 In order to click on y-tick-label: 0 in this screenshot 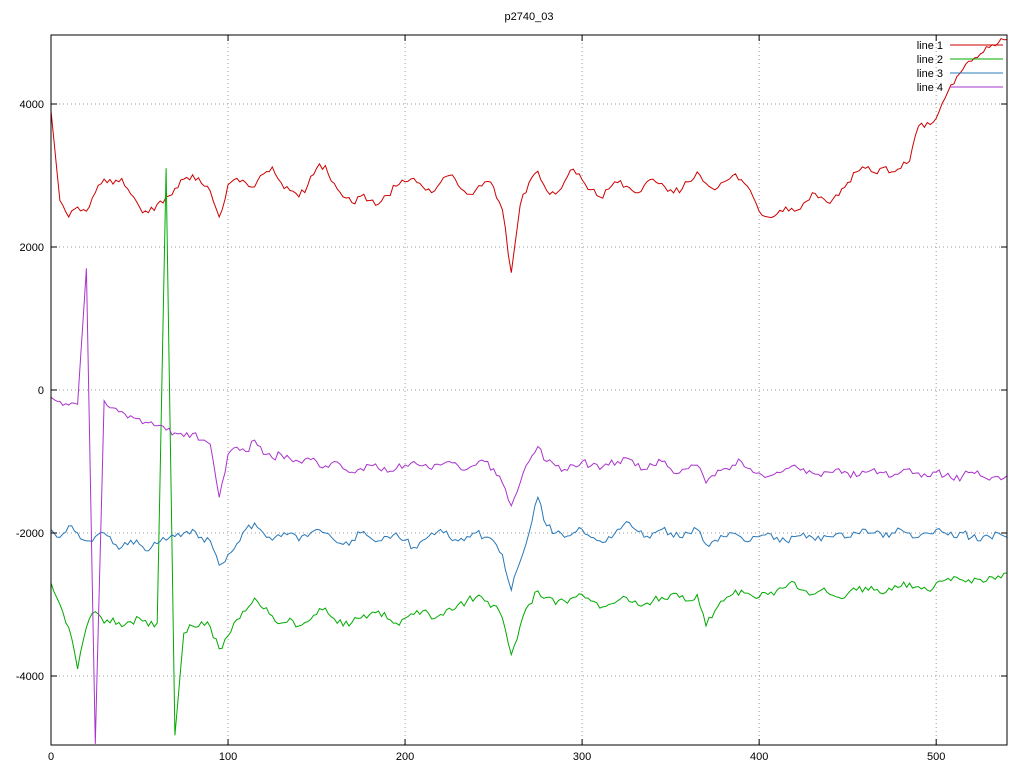, I will do `click(41, 391)`.